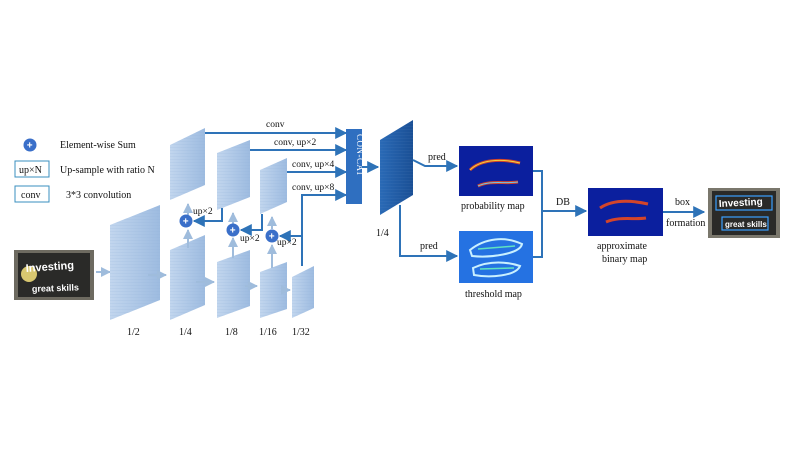 Image resolution: width=800 pixels, height=450 pixels. What do you see at coordinates (49, 267) in the screenshot?
I see `input-image-text-1: Investing` at bounding box center [49, 267].